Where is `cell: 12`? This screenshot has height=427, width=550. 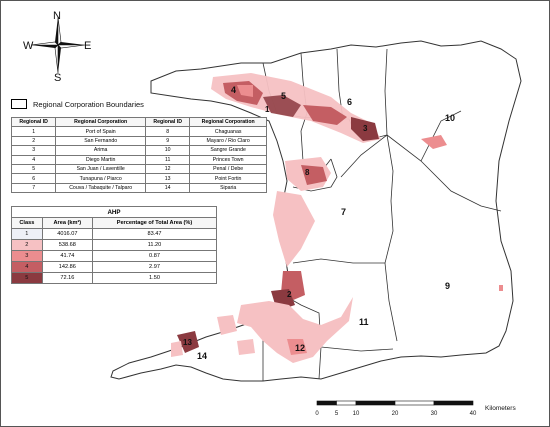 cell: 12 is located at coordinates (168, 169).